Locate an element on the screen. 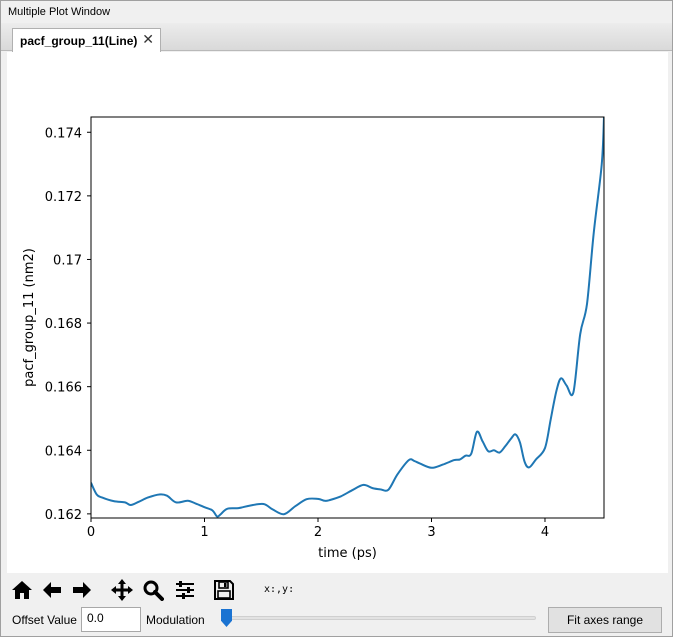 The image size is (673, 637). fit-axes-range-button: Fit axes range is located at coordinates (605, 620).